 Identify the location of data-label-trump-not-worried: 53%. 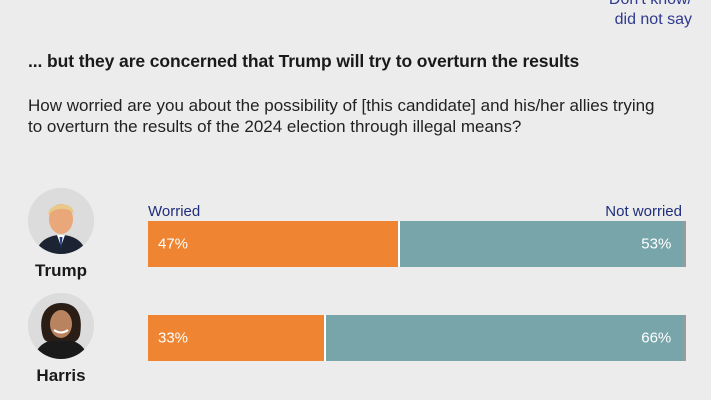
(656, 244).